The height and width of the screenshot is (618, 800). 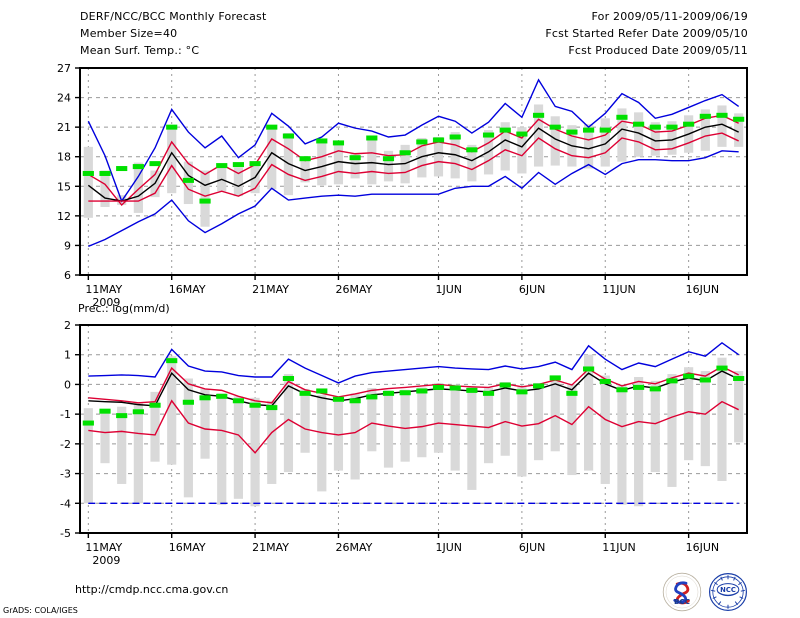 What do you see at coordinates (124, 308) in the screenshot?
I see `precip-panel-label: Prec.: log(mm/d)` at bounding box center [124, 308].